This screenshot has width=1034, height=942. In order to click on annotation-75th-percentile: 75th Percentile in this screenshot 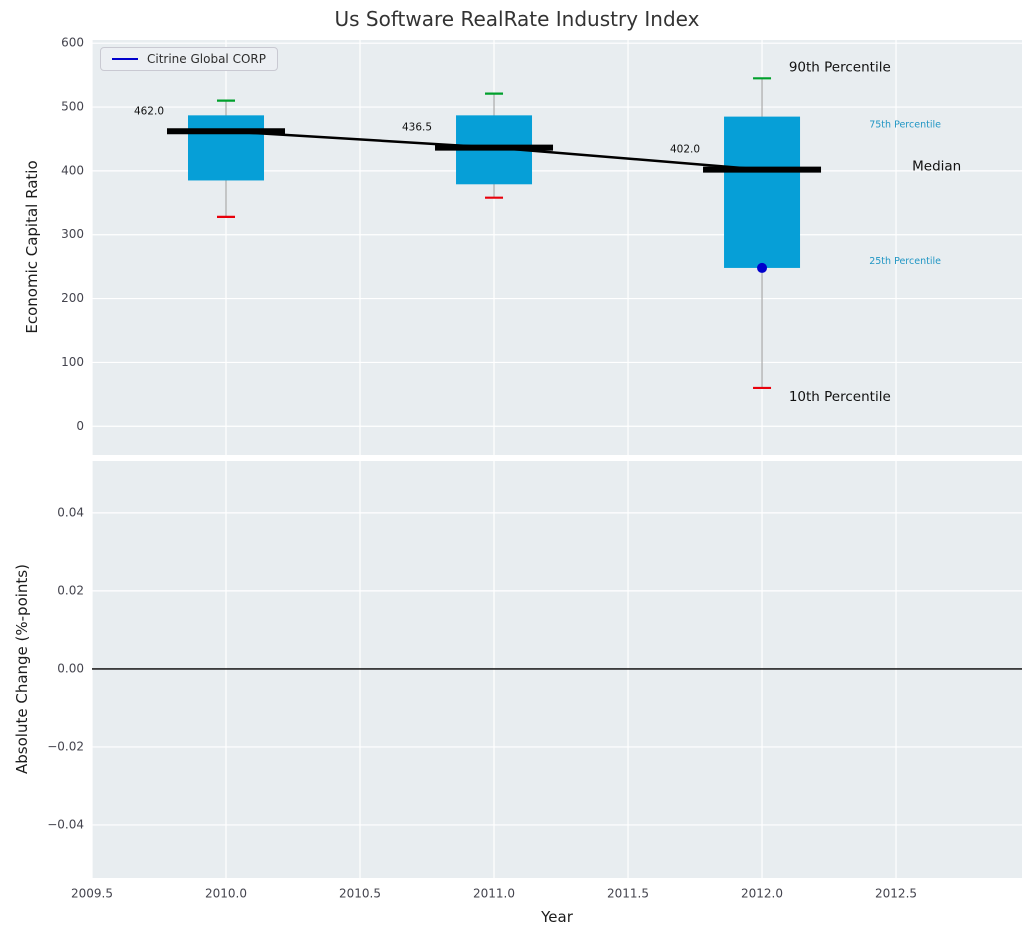, I will do `click(905, 124)`.